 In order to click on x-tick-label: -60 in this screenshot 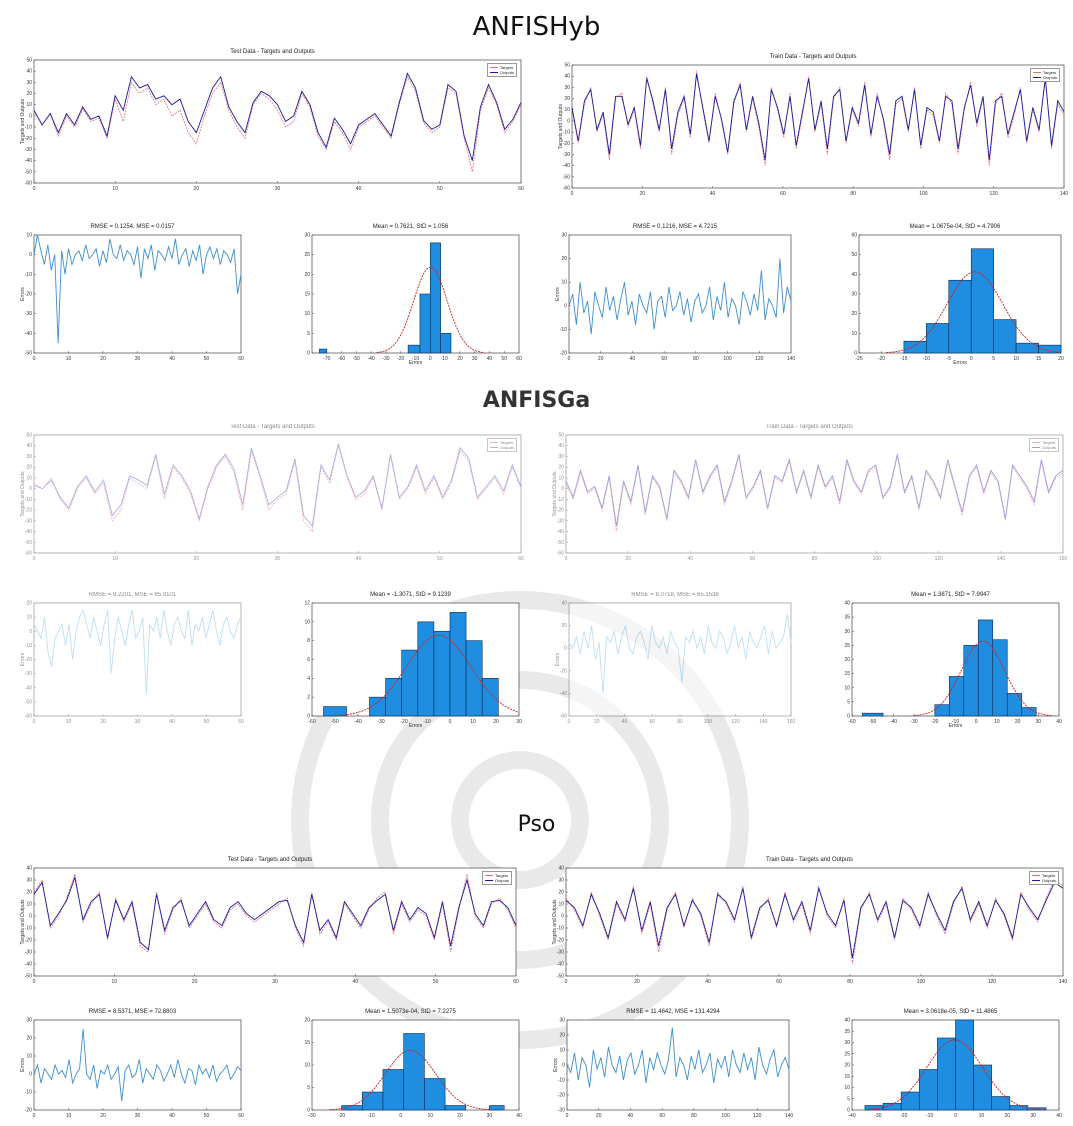, I will do `click(341, 359)`.